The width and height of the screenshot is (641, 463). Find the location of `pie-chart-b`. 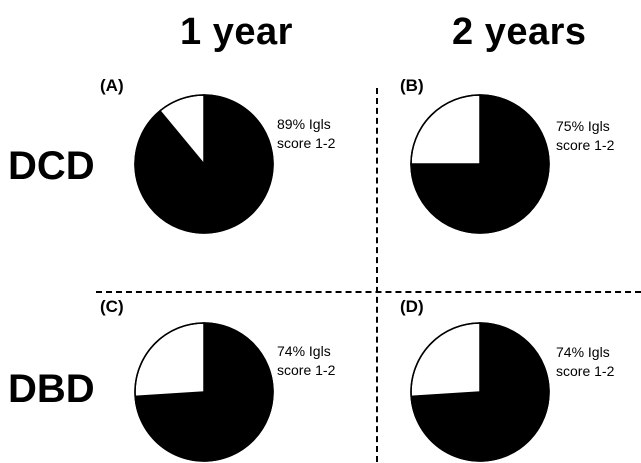

pie-chart-b is located at coordinates (480, 164).